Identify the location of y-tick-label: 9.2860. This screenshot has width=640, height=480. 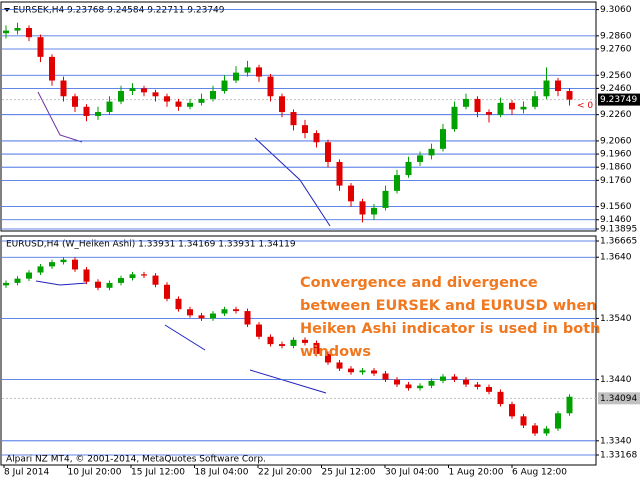
(616, 36).